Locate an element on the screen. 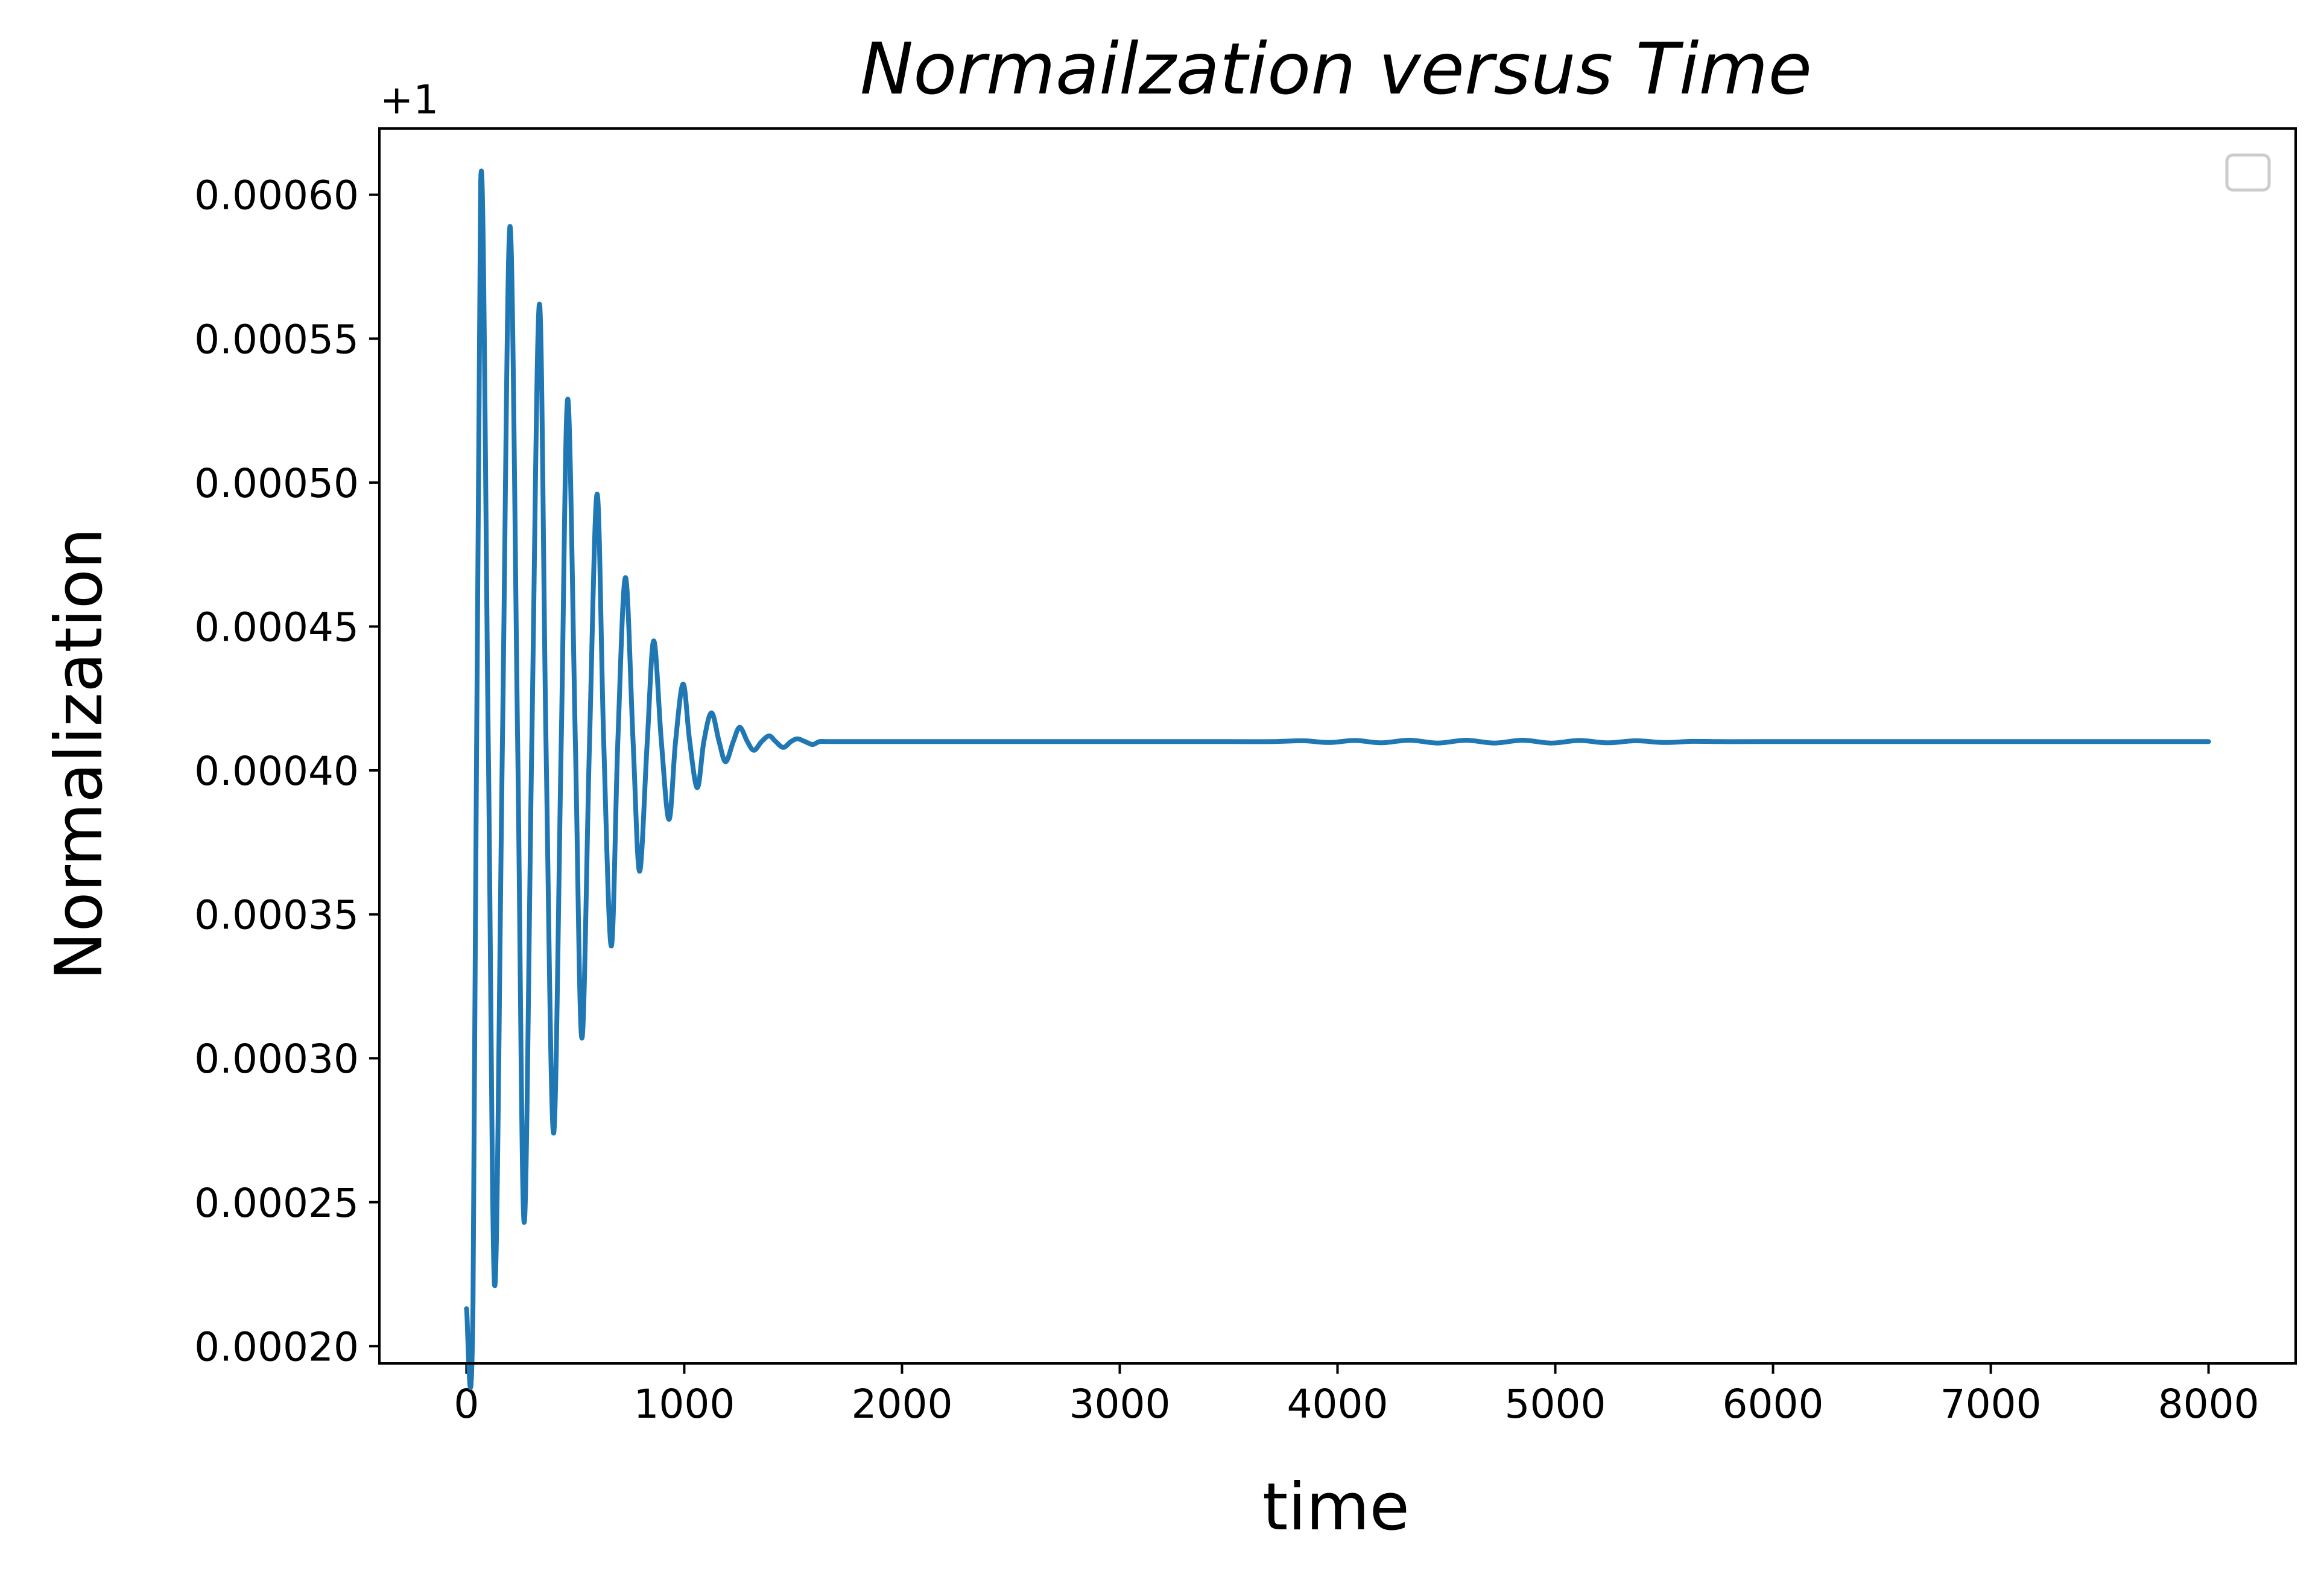 Image resolution: width=2324 pixels, height=1580 pixels. x-tick-label: 6000 is located at coordinates (1773, 1404).